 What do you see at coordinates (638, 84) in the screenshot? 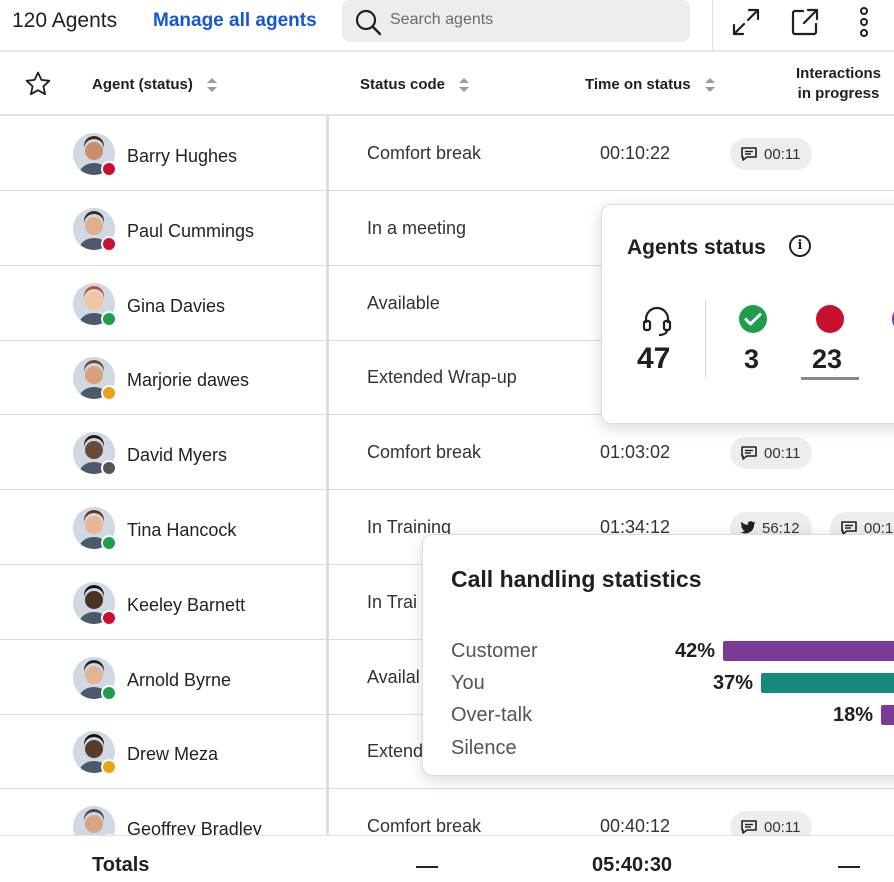
I see `column-header-time-label: Time on status` at bounding box center [638, 84].